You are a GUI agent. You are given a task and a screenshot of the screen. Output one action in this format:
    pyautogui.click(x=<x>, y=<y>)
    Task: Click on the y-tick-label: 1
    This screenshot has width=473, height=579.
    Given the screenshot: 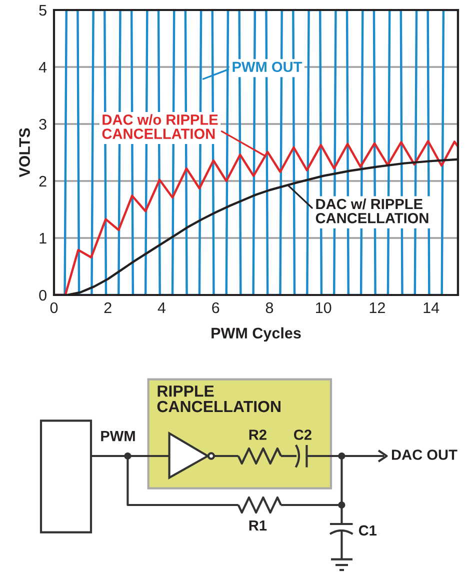 What is the action you would take?
    pyautogui.click(x=43, y=238)
    